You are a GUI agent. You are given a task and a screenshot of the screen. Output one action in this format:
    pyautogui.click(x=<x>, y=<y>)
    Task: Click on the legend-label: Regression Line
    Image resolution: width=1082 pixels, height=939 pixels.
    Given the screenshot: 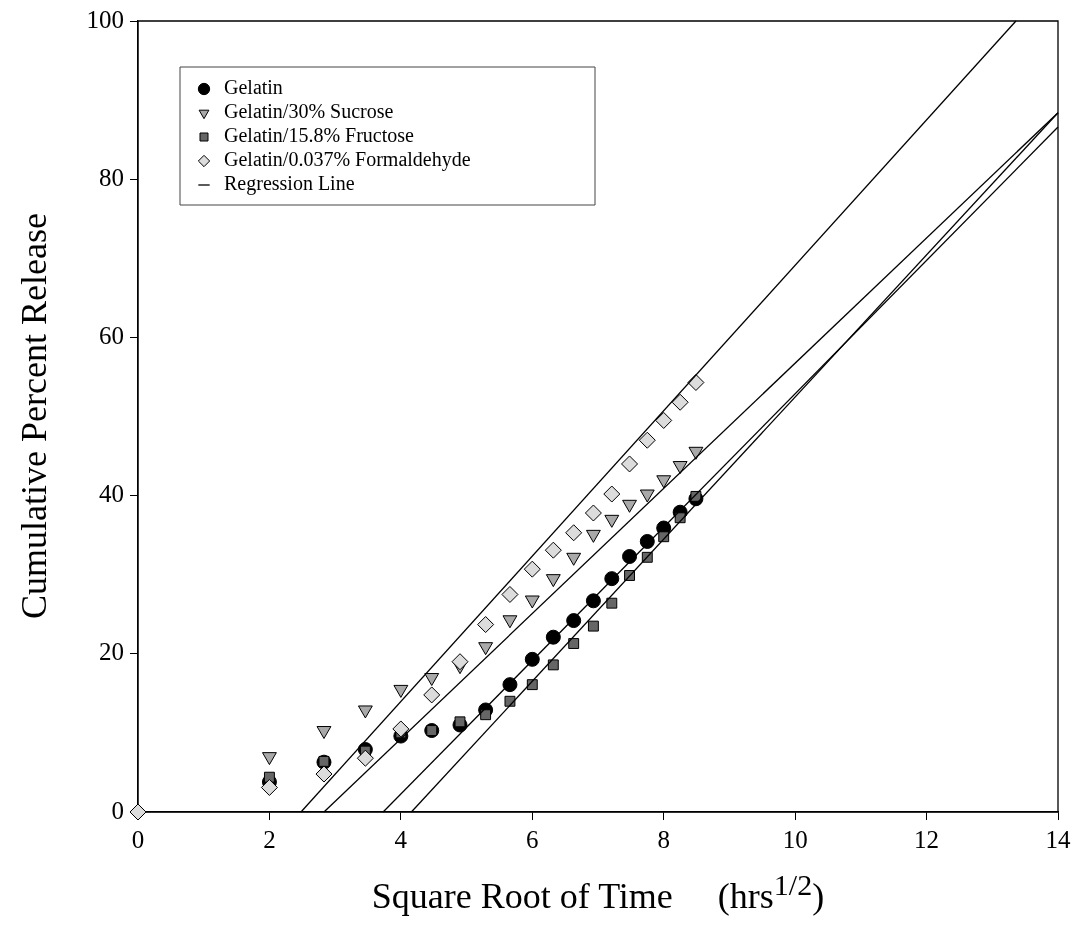 What is the action you would take?
    pyautogui.click(x=289, y=184)
    